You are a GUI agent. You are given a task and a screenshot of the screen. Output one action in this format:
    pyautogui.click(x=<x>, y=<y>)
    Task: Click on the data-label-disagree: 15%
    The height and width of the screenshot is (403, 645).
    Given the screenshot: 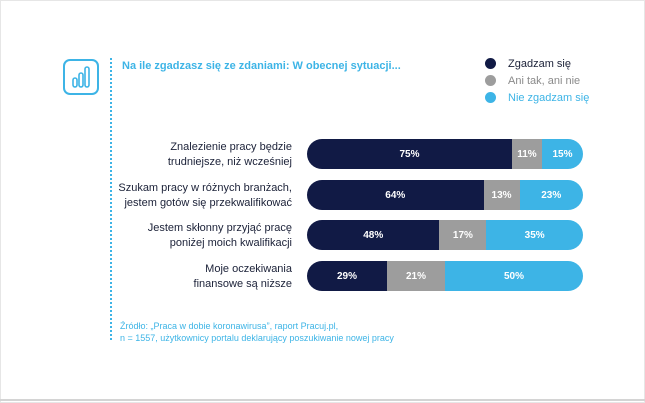 What is the action you would take?
    pyautogui.click(x=562, y=154)
    